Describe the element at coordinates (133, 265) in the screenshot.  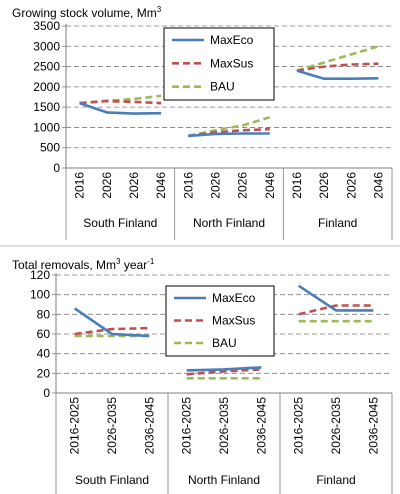
I see `chart-title-suffix: year` at that location.